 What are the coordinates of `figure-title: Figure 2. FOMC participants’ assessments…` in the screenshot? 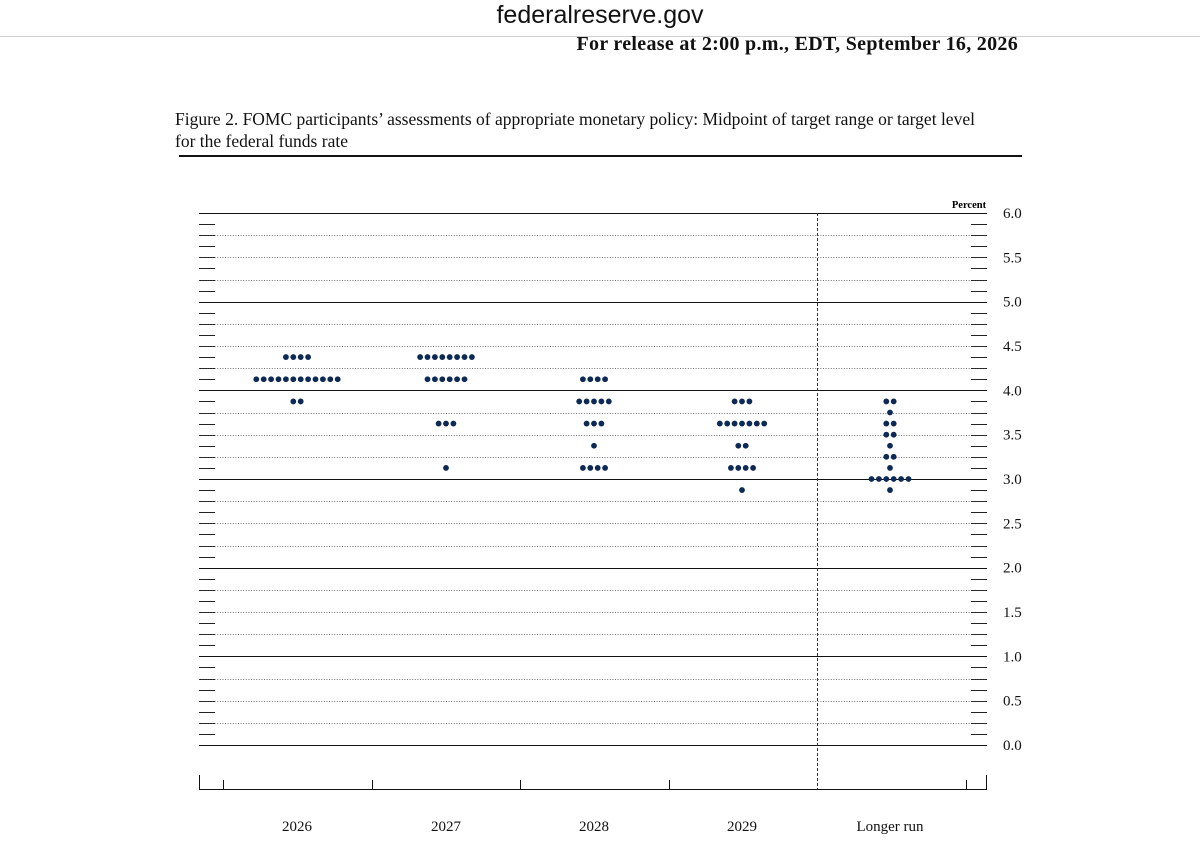 It's located at (575, 130).